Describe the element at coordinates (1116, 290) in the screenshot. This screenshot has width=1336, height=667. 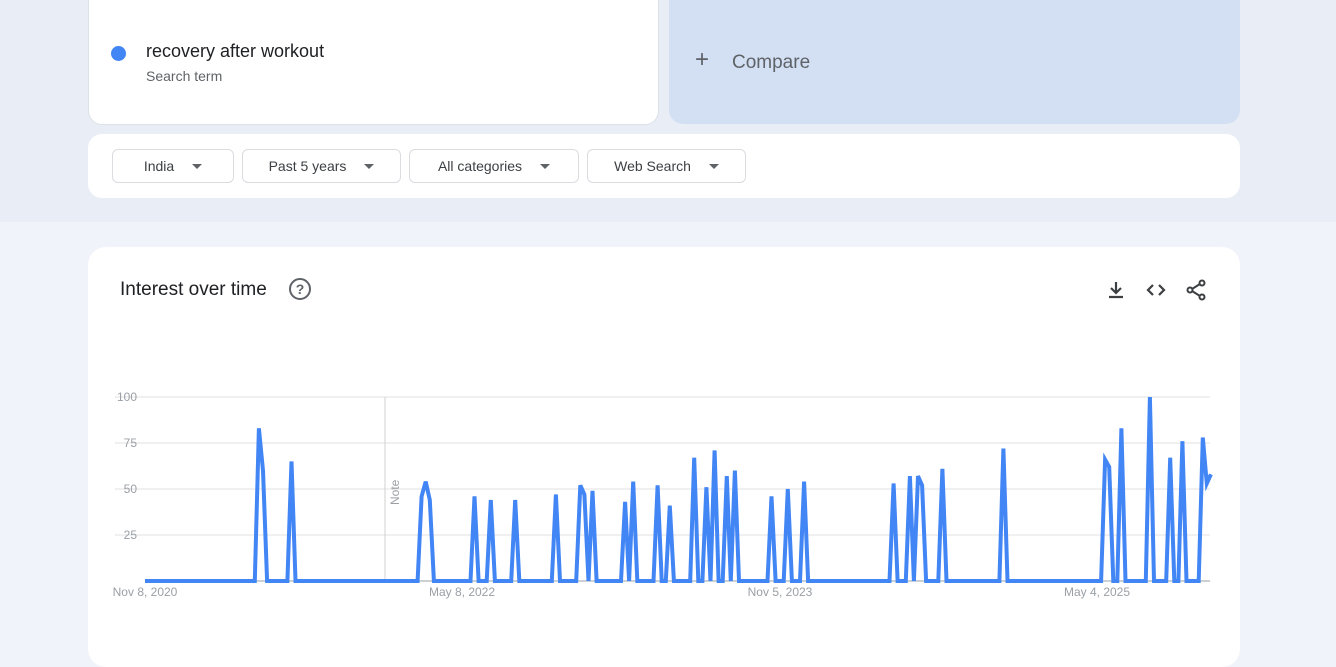
I see `download-icon` at that location.